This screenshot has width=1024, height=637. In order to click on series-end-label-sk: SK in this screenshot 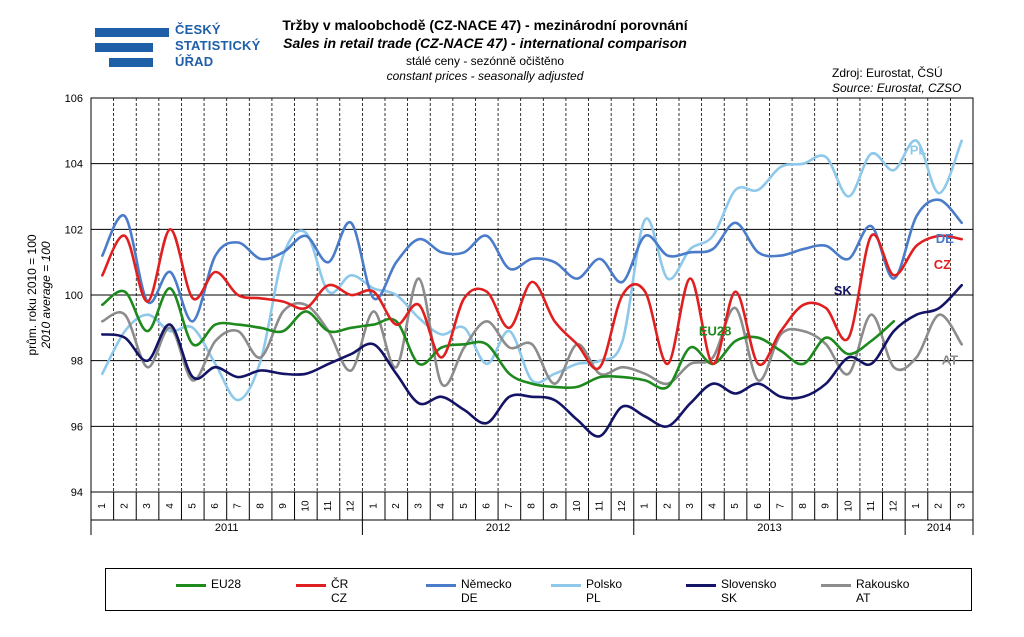, I will do `click(843, 290)`.